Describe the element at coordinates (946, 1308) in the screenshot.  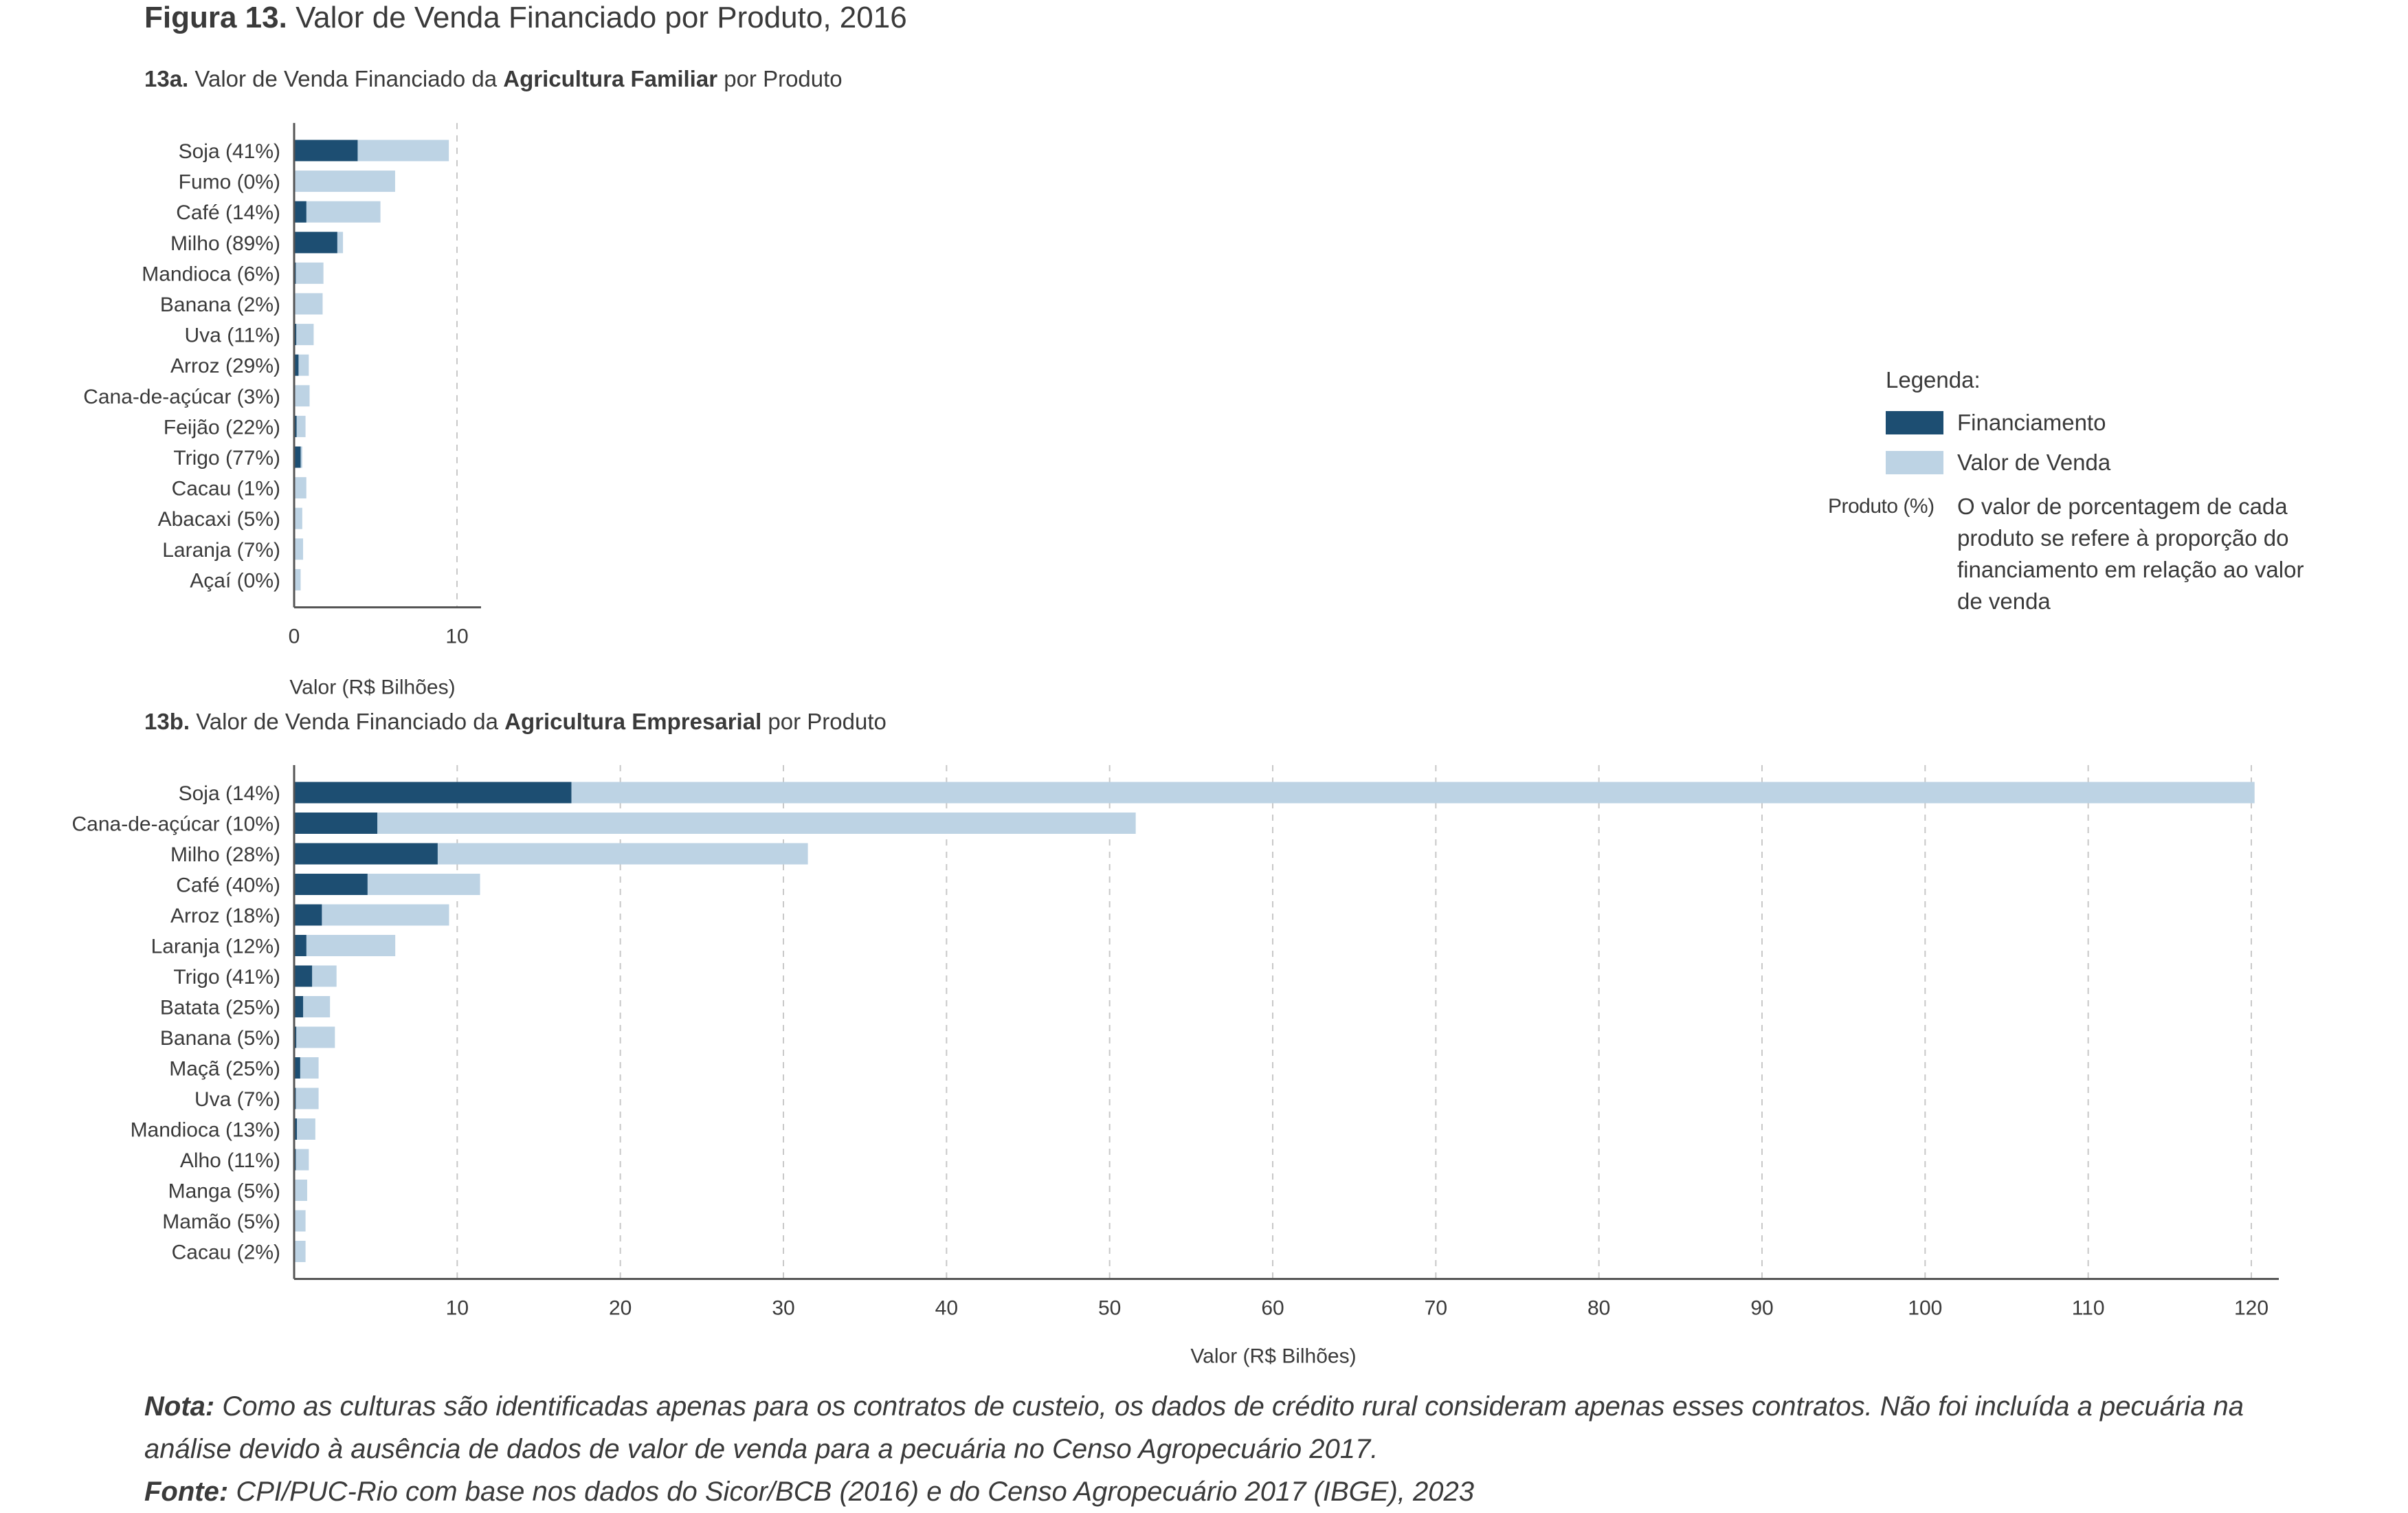
I see `chart-13b-x-tick-label: 40` at that location.